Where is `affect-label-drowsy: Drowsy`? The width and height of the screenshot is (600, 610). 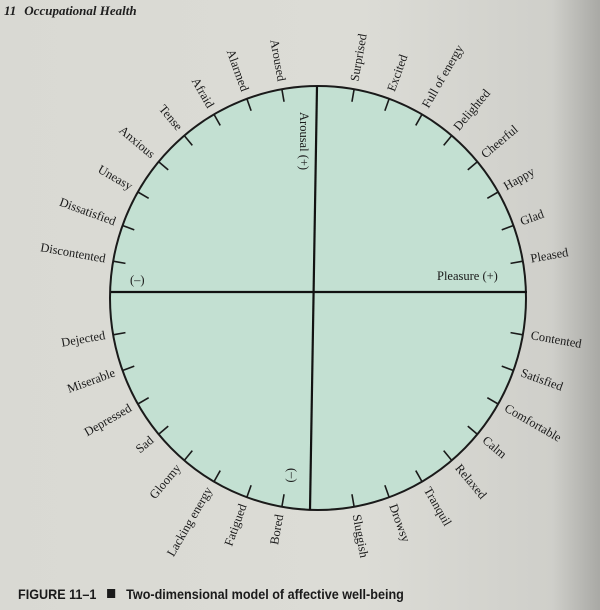
affect-label-drowsy: Drowsy is located at coordinates (399, 523).